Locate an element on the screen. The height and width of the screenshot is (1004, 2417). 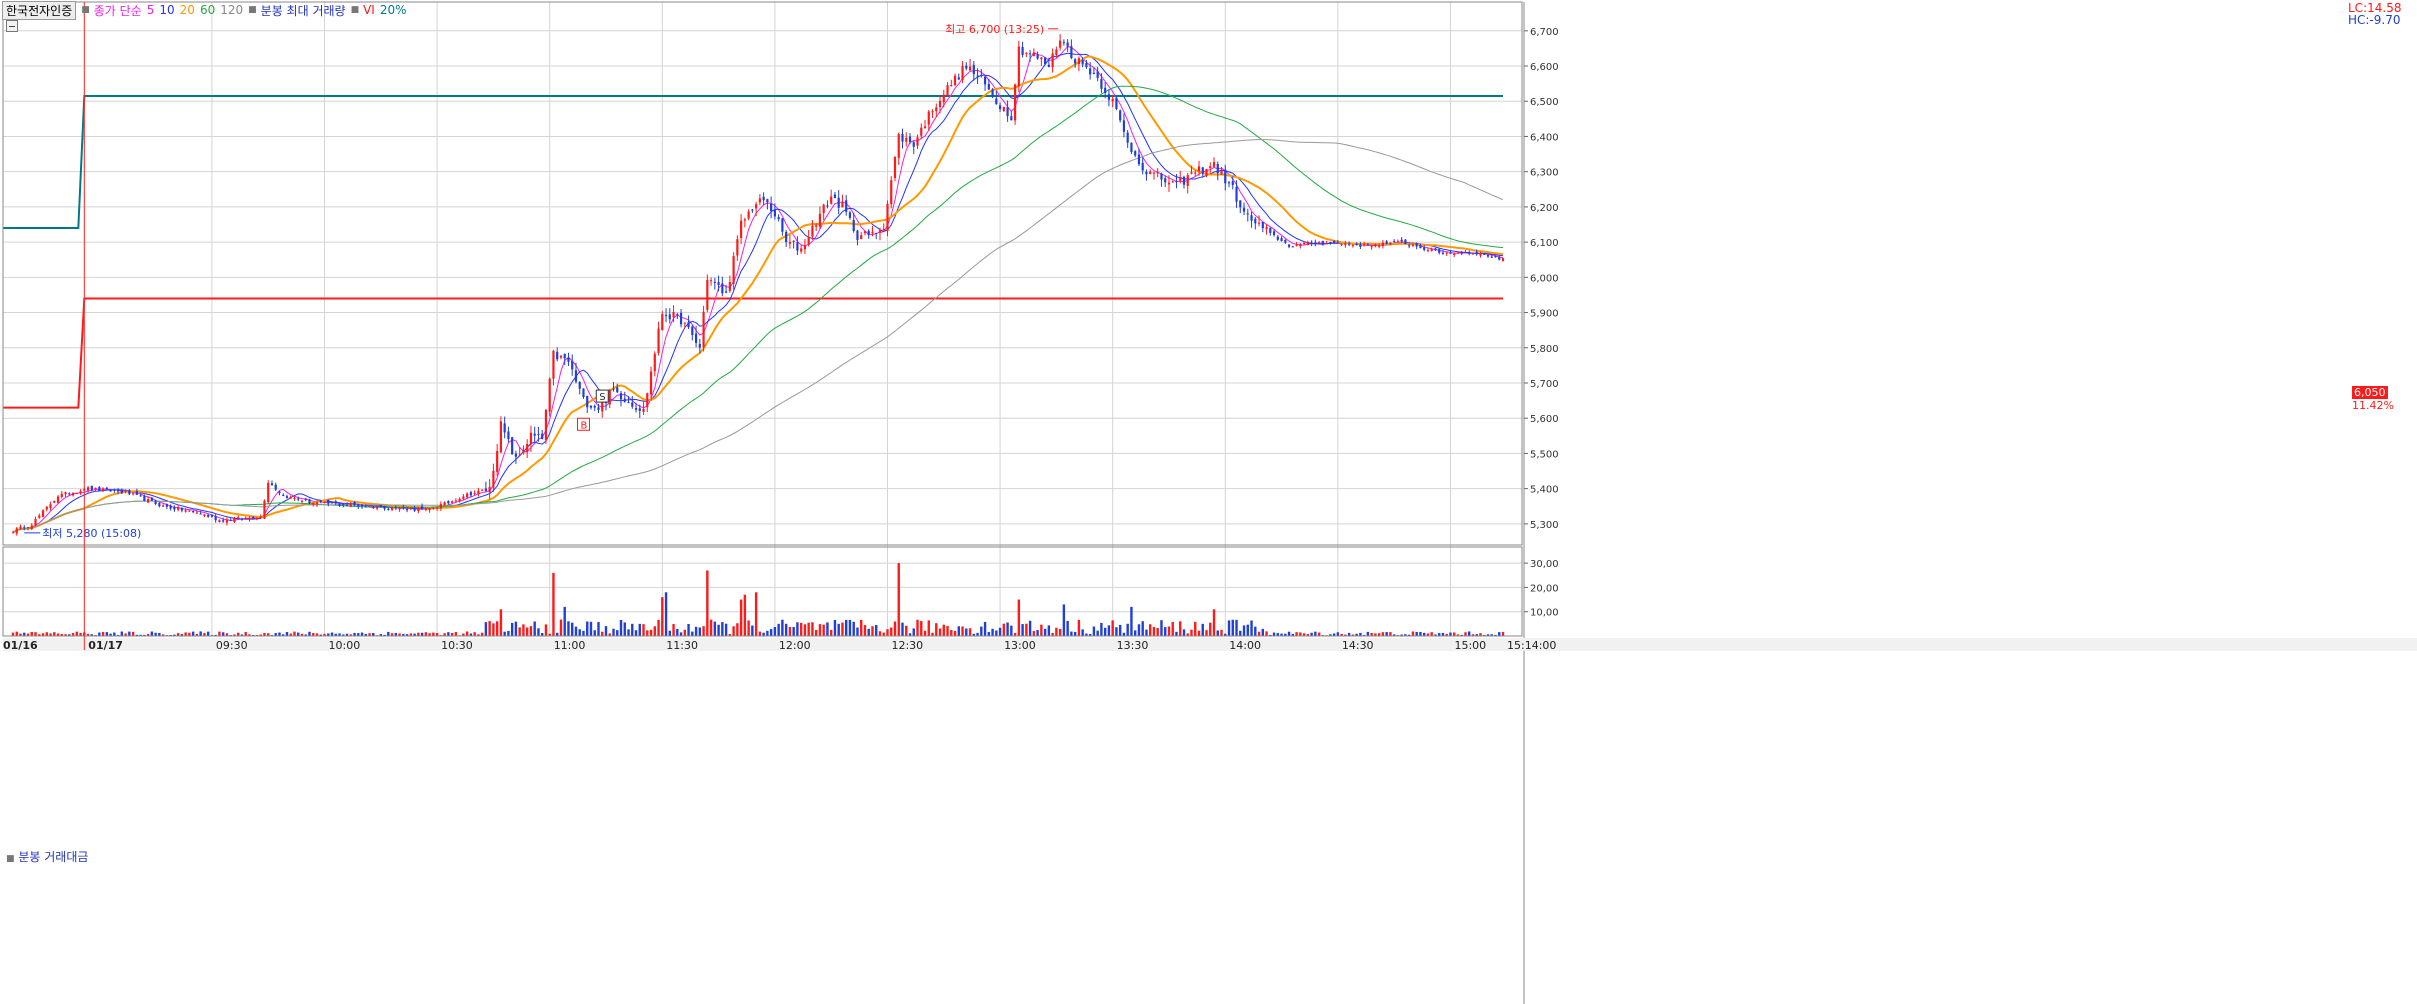
ma120-label: 120 is located at coordinates (232, 10).